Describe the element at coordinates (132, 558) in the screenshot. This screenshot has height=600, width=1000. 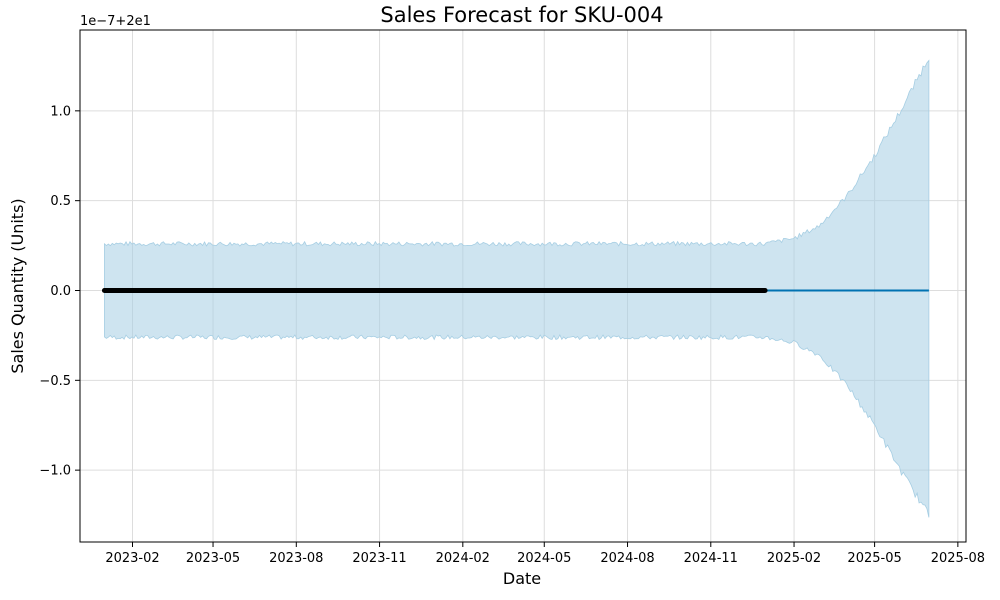
I see `x-tick-label: 2023-02` at that location.